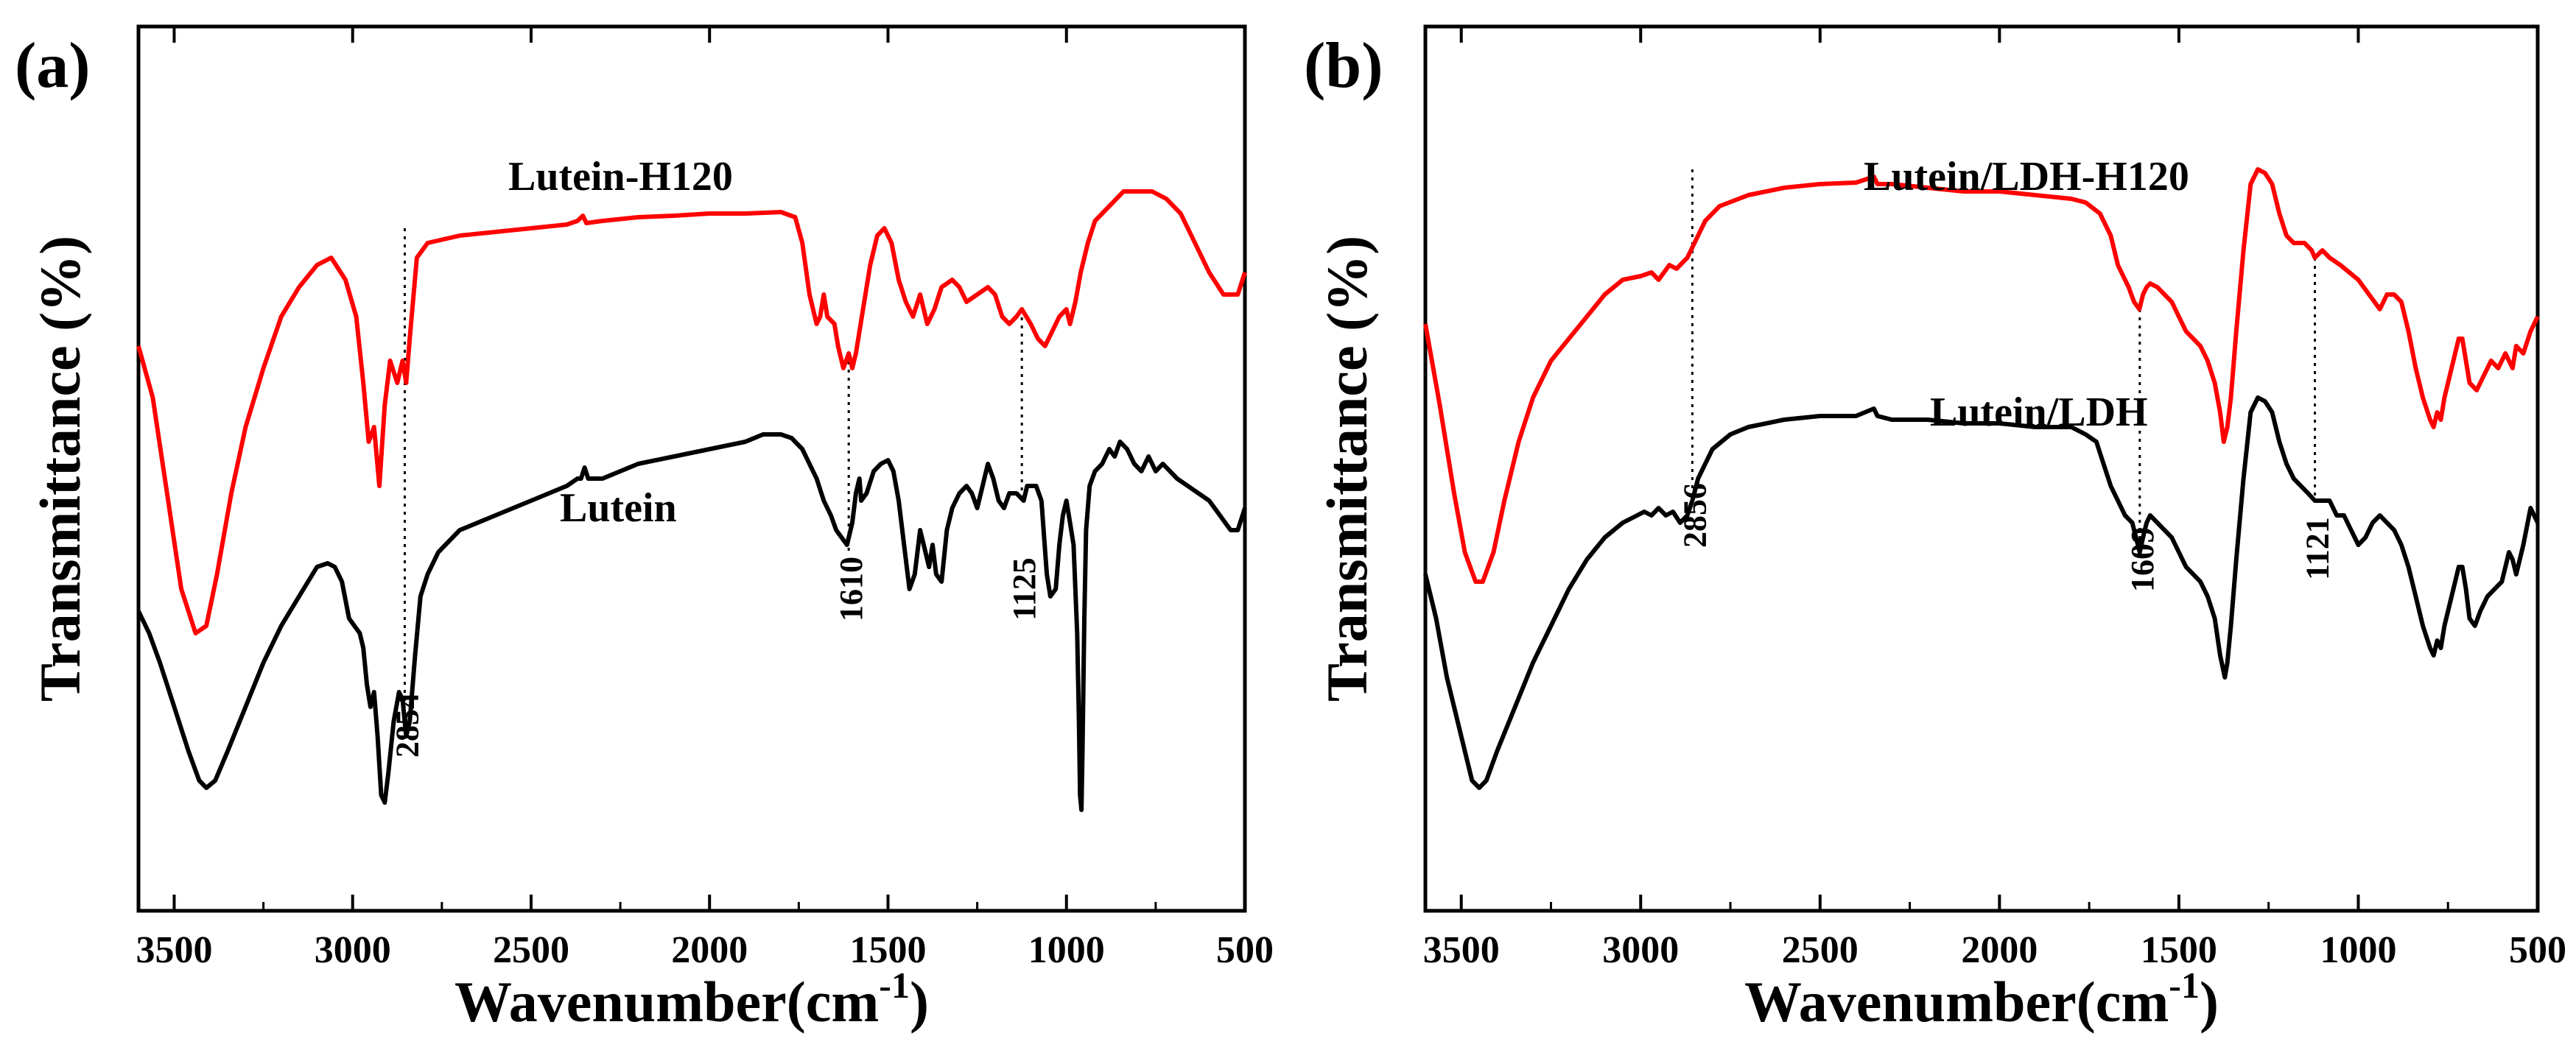  What do you see at coordinates (618, 508) in the screenshot?
I see `curve-label: Lutein` at bounding box center [618, 508].